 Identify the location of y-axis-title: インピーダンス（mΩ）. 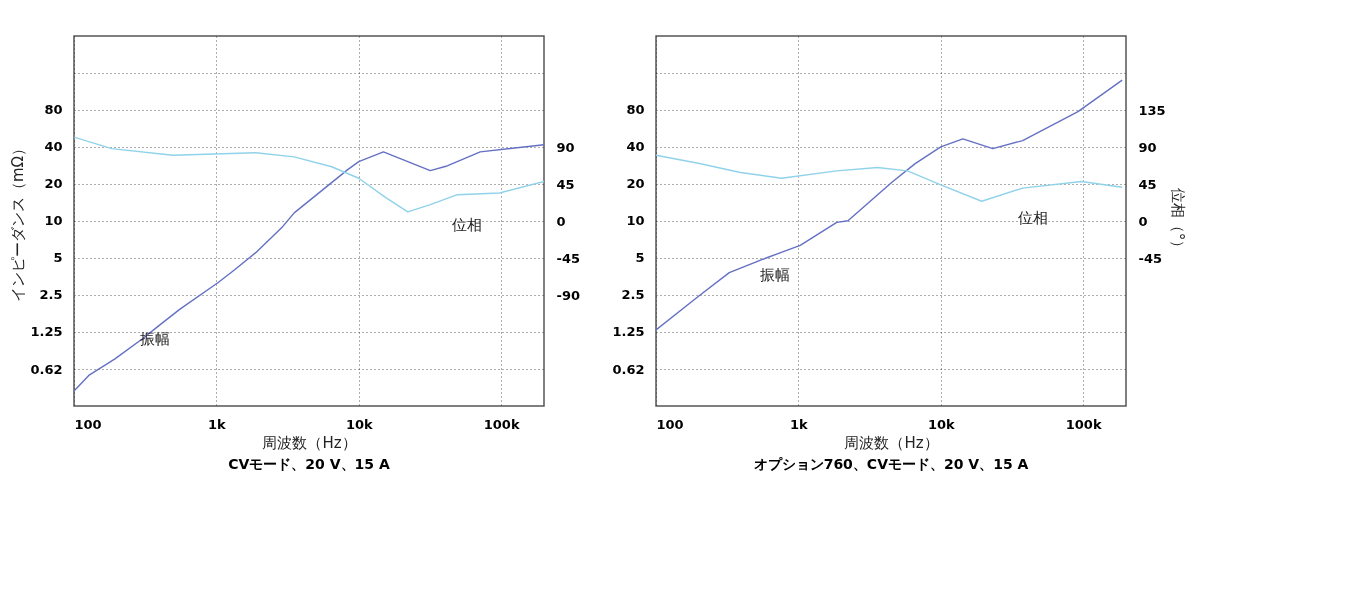
(18, 221).